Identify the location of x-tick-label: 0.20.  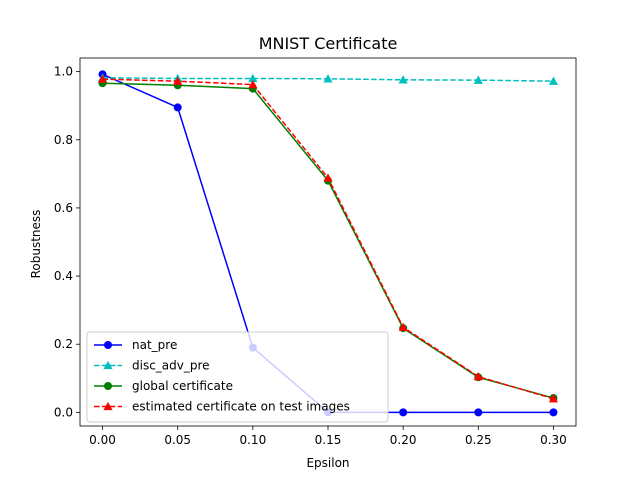
(403, 440).